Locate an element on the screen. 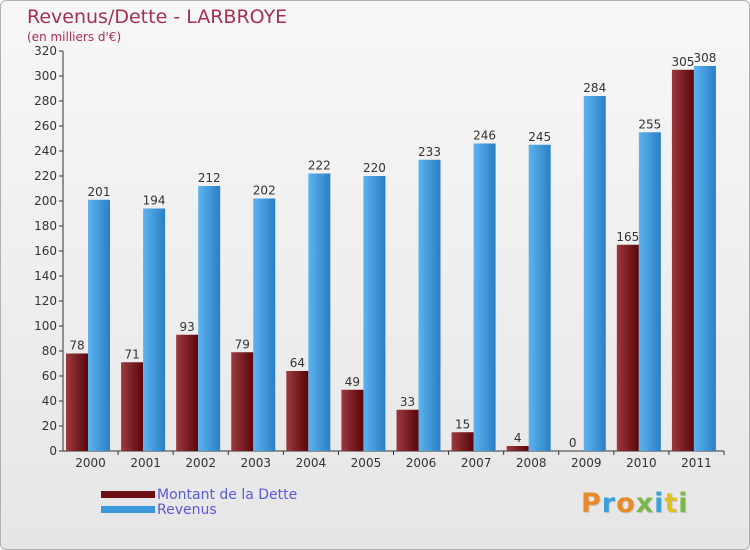  debt-bar-label: 79 is located at coordinates (242, 344).